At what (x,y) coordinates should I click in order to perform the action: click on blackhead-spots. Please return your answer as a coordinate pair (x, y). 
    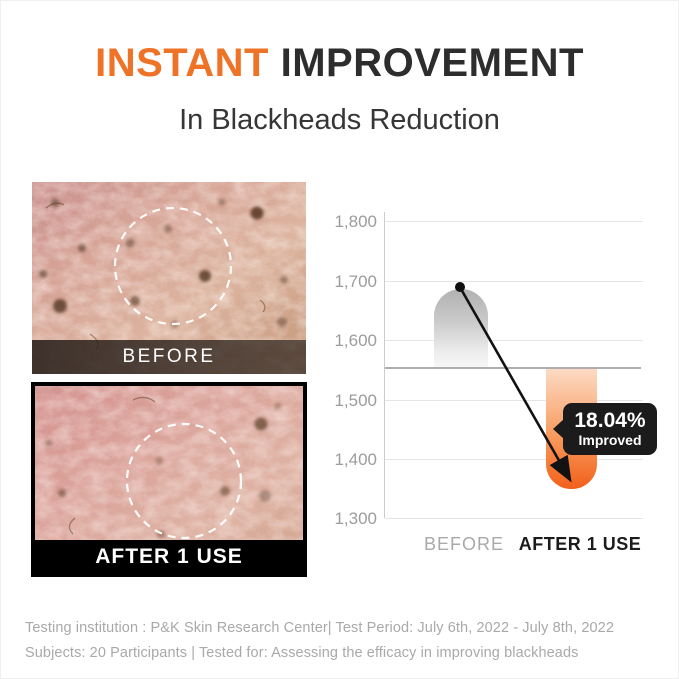
    Looking at the image, I should click on (163, 470).